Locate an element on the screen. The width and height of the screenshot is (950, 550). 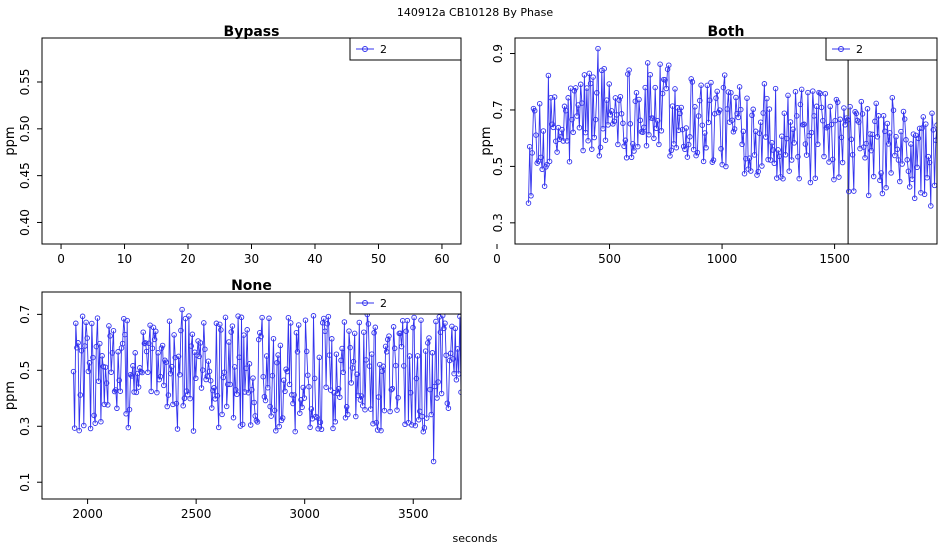
legend-box is located at coordinates (405, 303).